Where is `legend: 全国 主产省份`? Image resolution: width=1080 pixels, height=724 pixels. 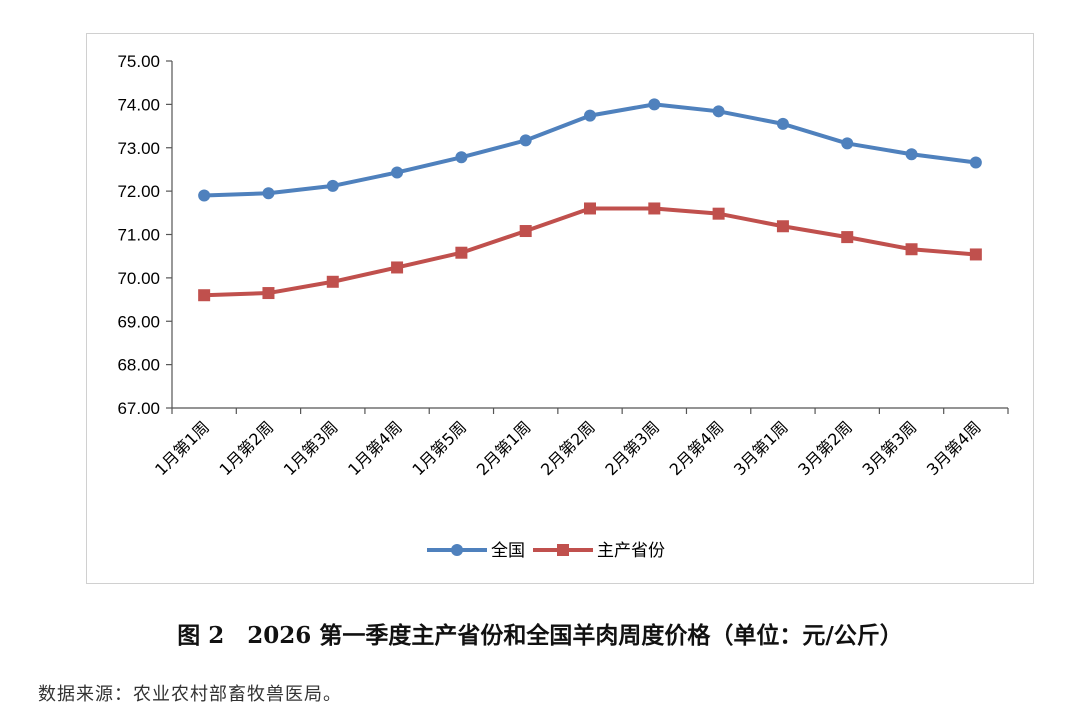
legend: 全国 主产省份 is located at coordinates (546, 551).